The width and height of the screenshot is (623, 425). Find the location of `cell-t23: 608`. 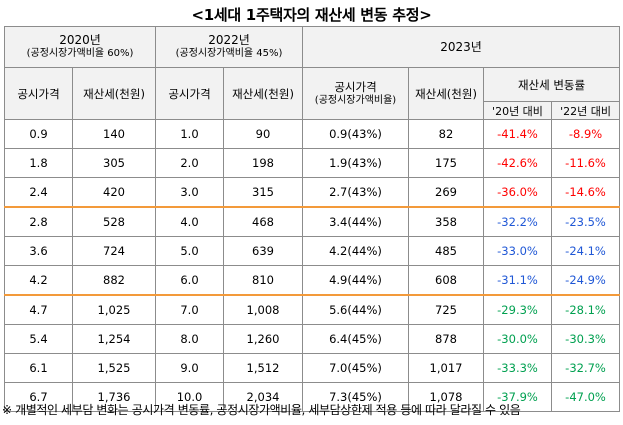

cell-t23: 608 is located at coordinates (446, 280).